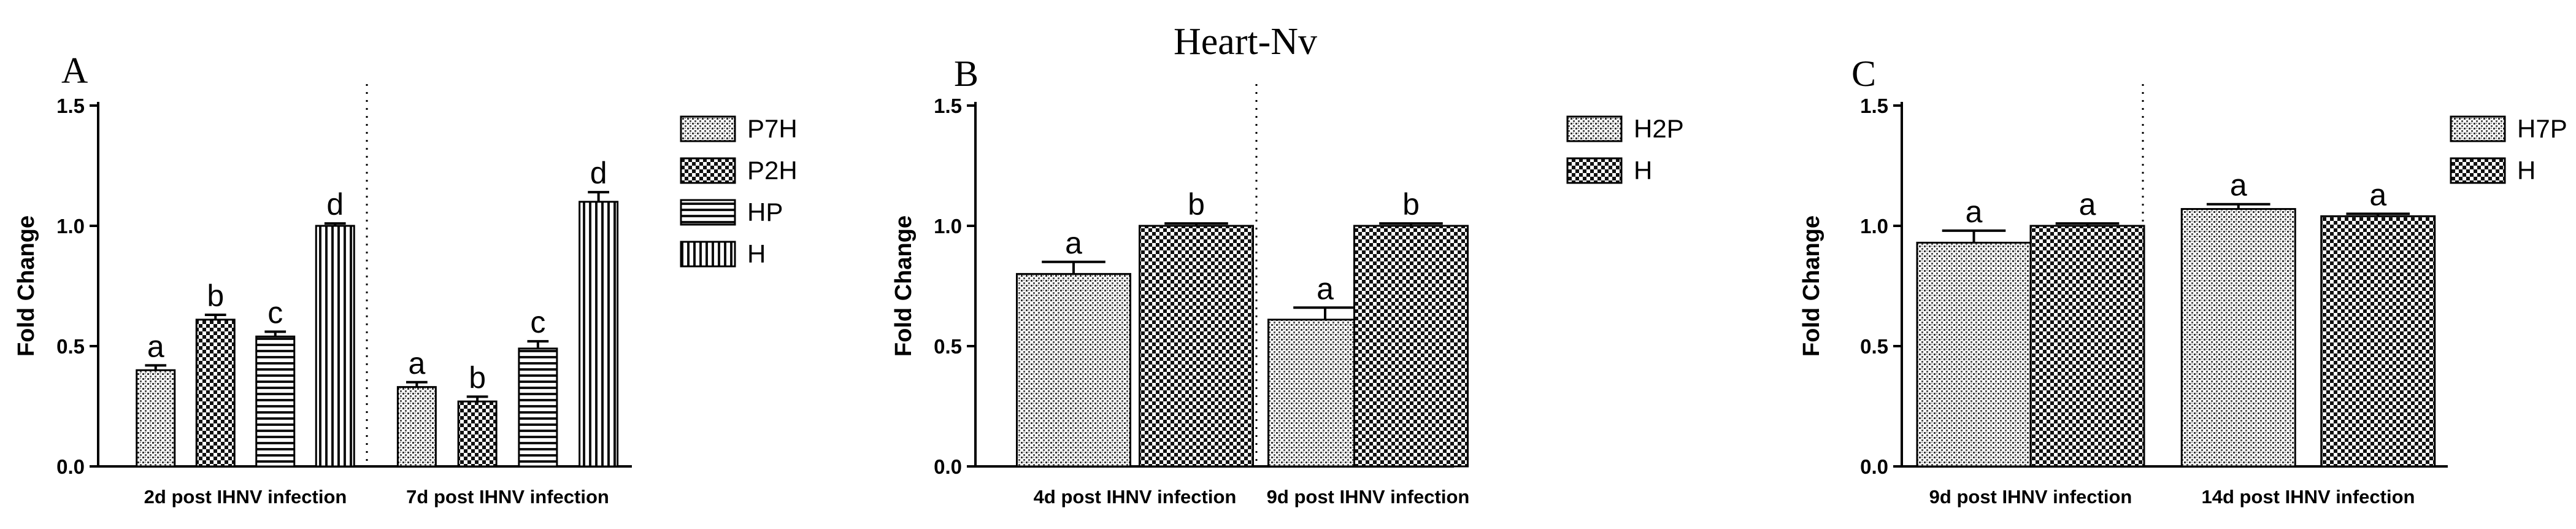 This screenshot has height=529, width=2576. What do you see at coordinates (508, 497) in the screenshot?
I see `x-category-label: 7d post IHNV infection` at bounding box center [508, 497].